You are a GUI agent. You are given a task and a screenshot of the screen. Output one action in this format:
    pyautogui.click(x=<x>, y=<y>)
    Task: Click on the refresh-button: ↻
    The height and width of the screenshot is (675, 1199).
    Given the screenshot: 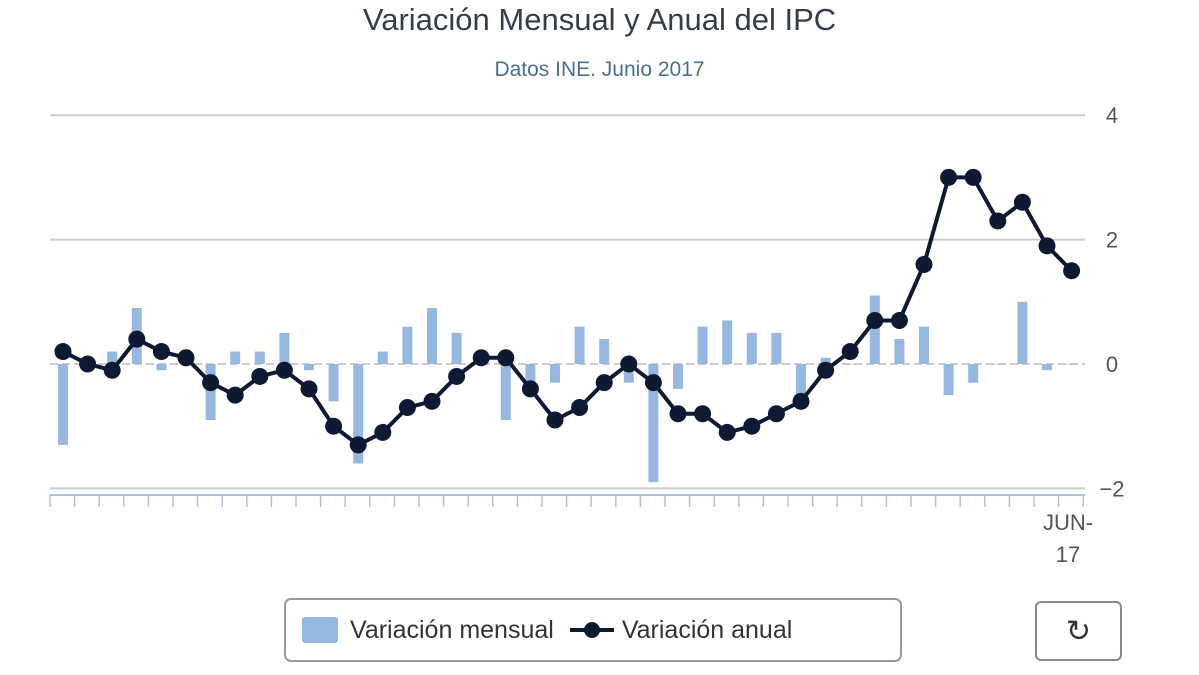 What is the action you would take?
    pyautogui.click(x=1078, y=631)
    